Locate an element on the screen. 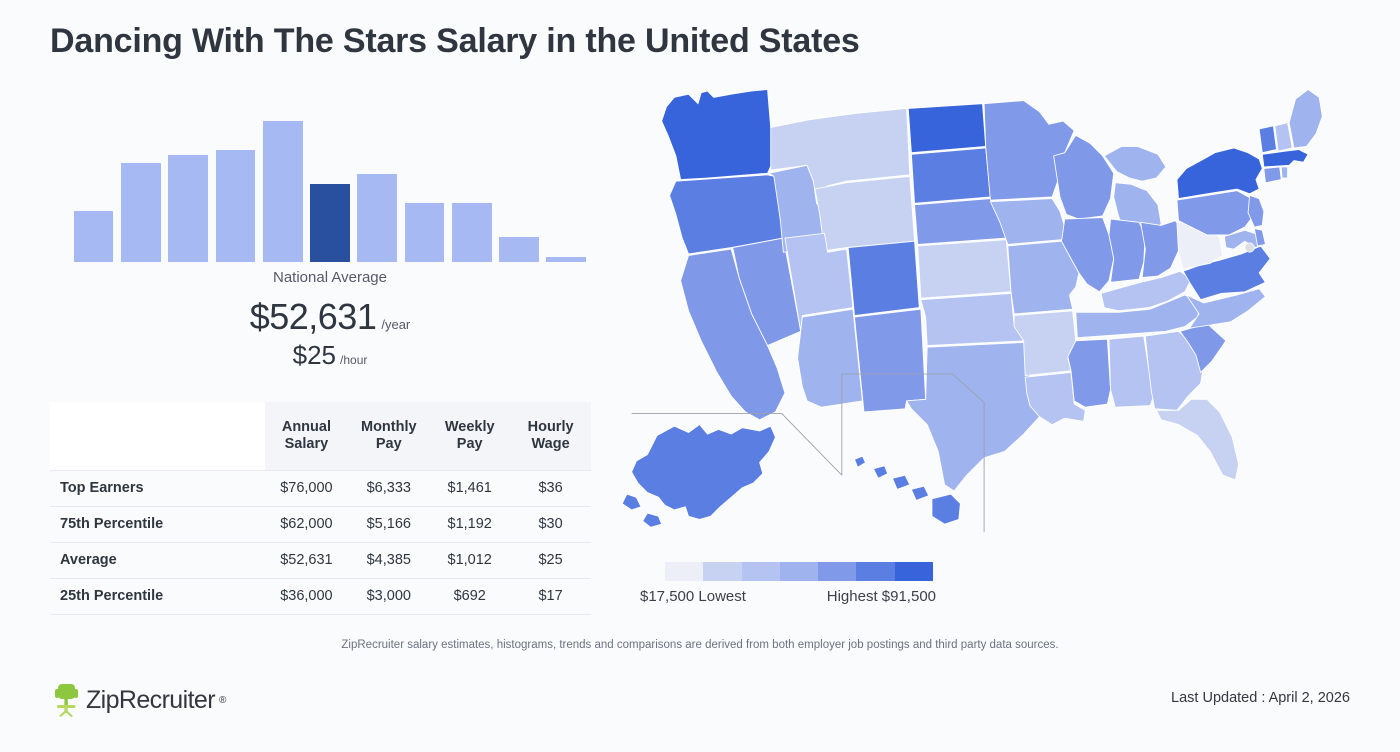 The height and width of the screenshot is (752, 1400). histogram-bar-average is located at coordinates (330, 222).